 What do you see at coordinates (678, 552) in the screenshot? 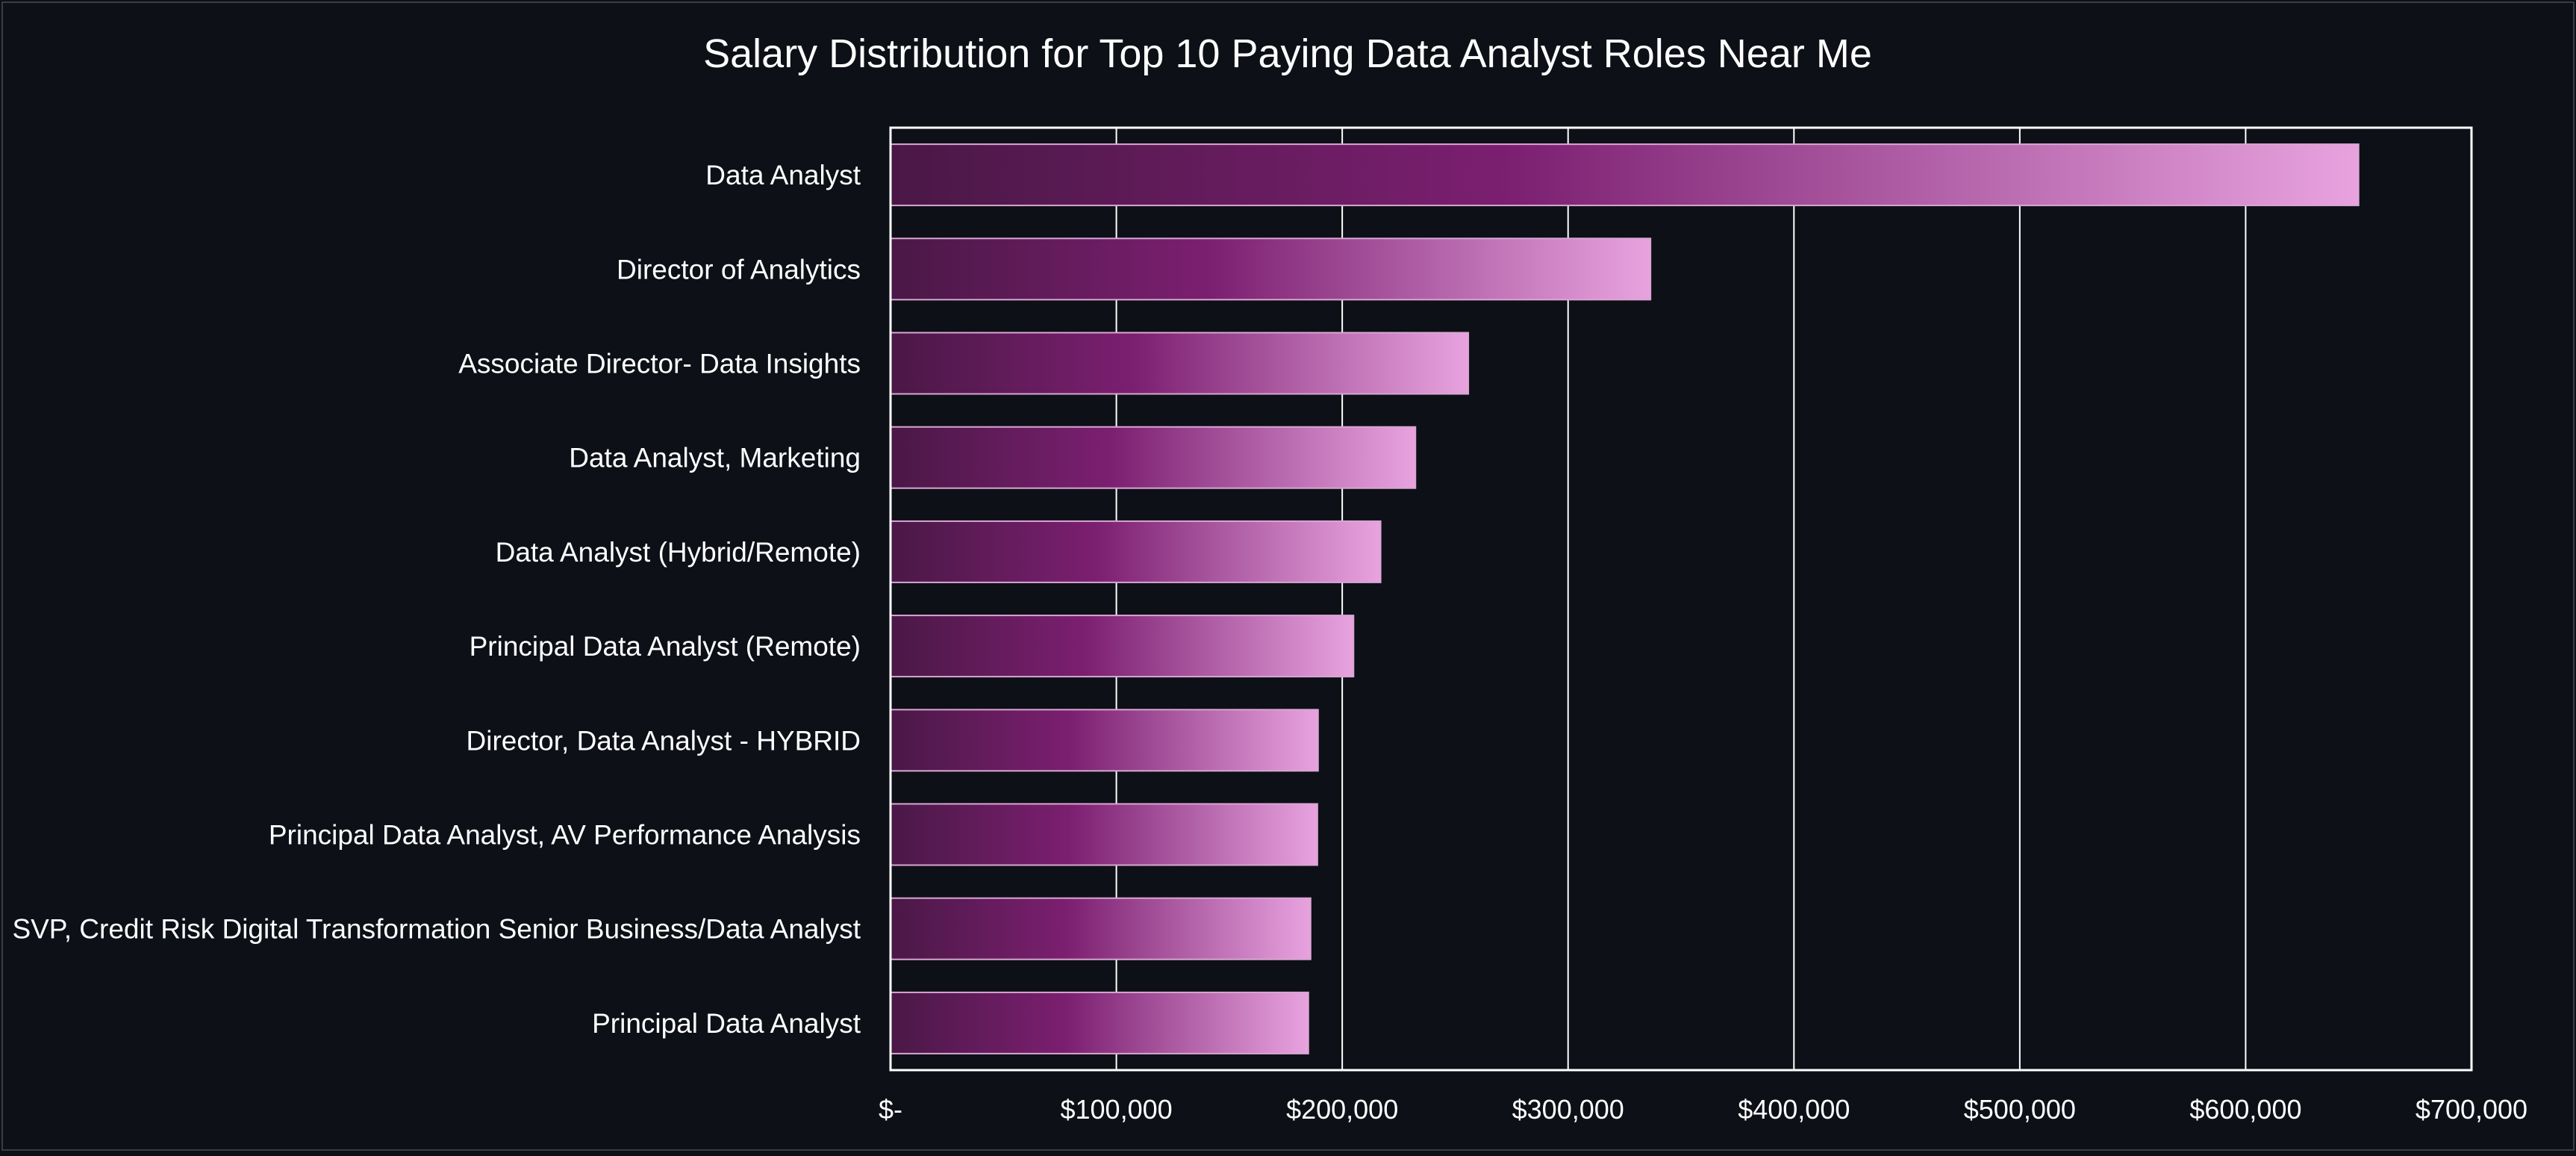
I see `category-label: Data Analyst (Hybrid/Remote)` at bounding box center [678, 552].